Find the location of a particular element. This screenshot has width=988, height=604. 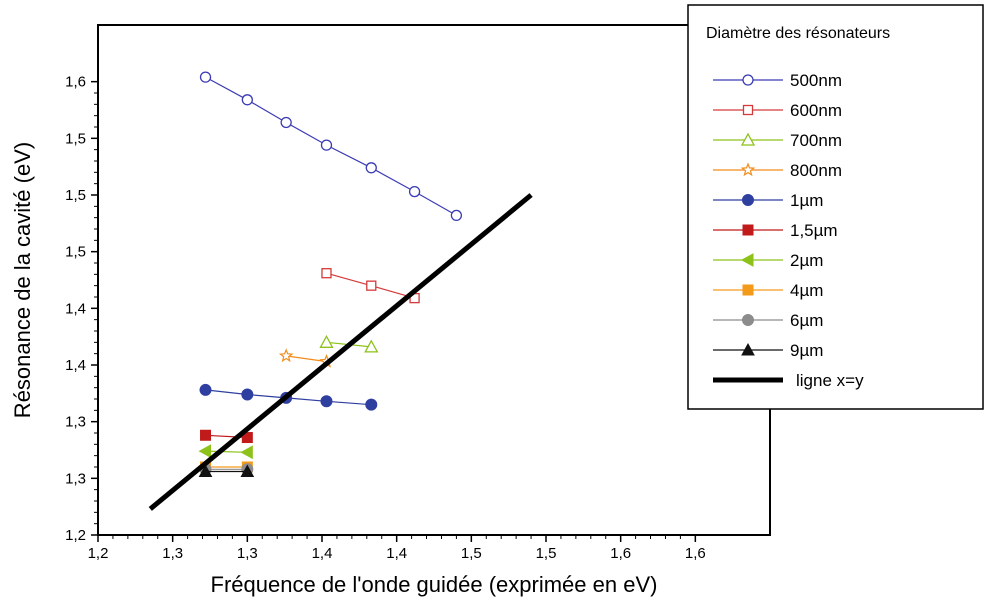

series-line-2-m is located at coordinates (226, 451).